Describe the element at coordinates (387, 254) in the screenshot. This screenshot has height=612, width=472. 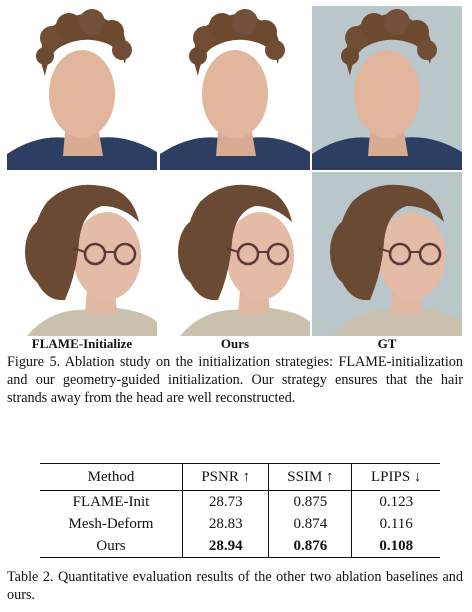
I see `row2-gt-image` at that location.